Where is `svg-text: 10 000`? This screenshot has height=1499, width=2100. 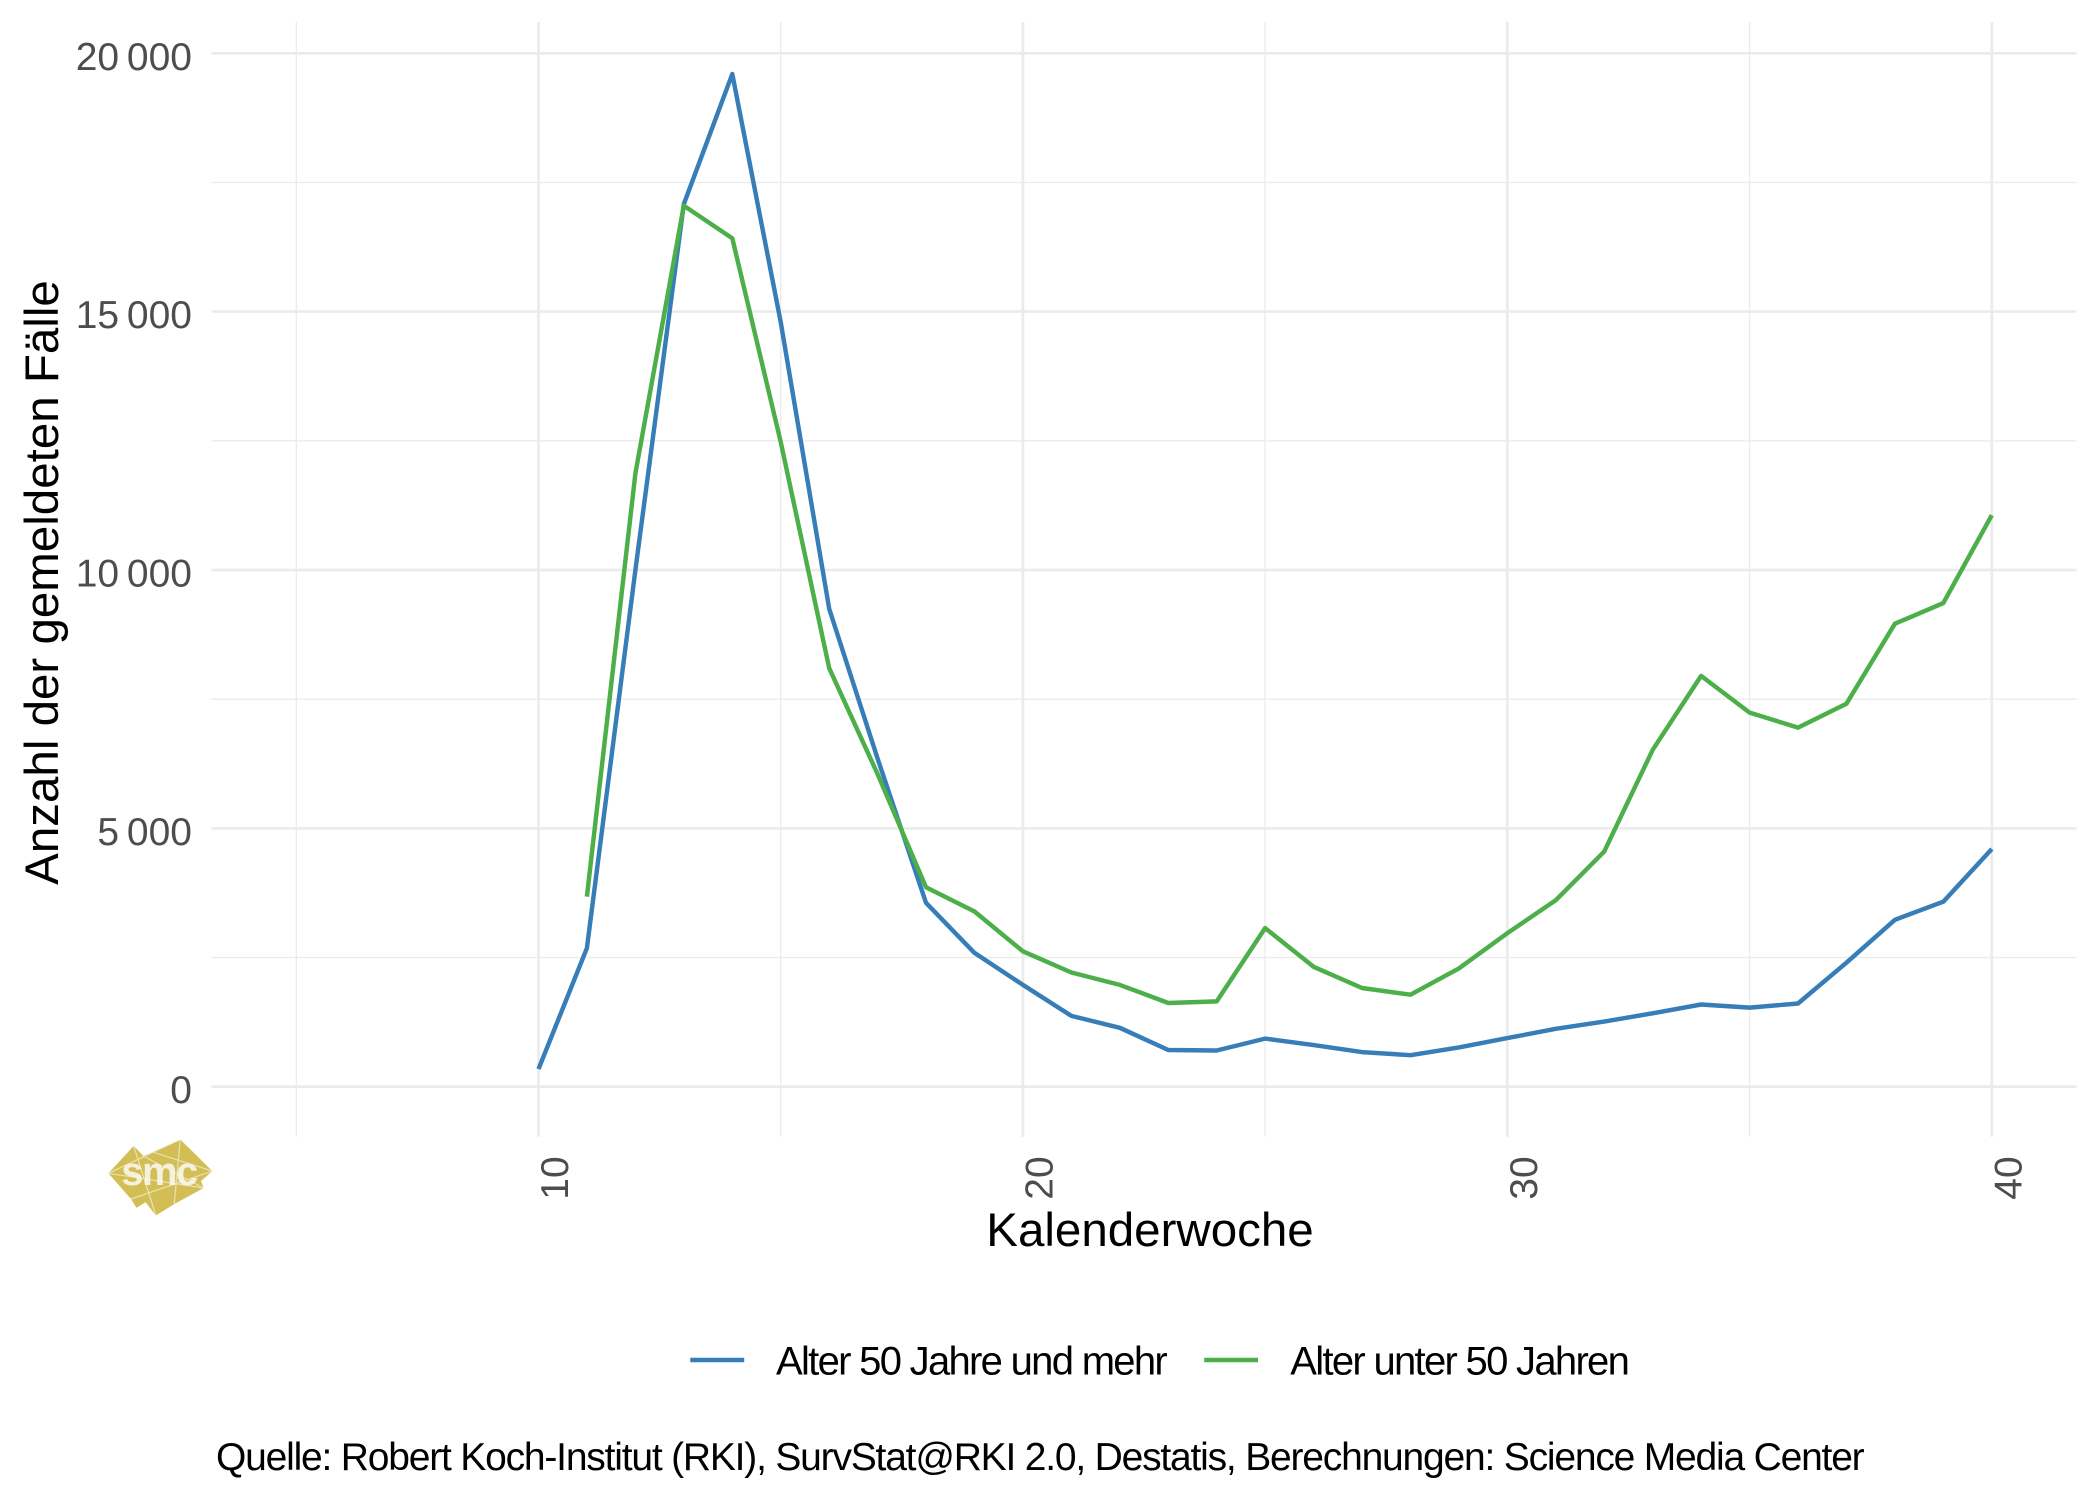 svg-text: 10 000 is located at coordinates (134, 574).